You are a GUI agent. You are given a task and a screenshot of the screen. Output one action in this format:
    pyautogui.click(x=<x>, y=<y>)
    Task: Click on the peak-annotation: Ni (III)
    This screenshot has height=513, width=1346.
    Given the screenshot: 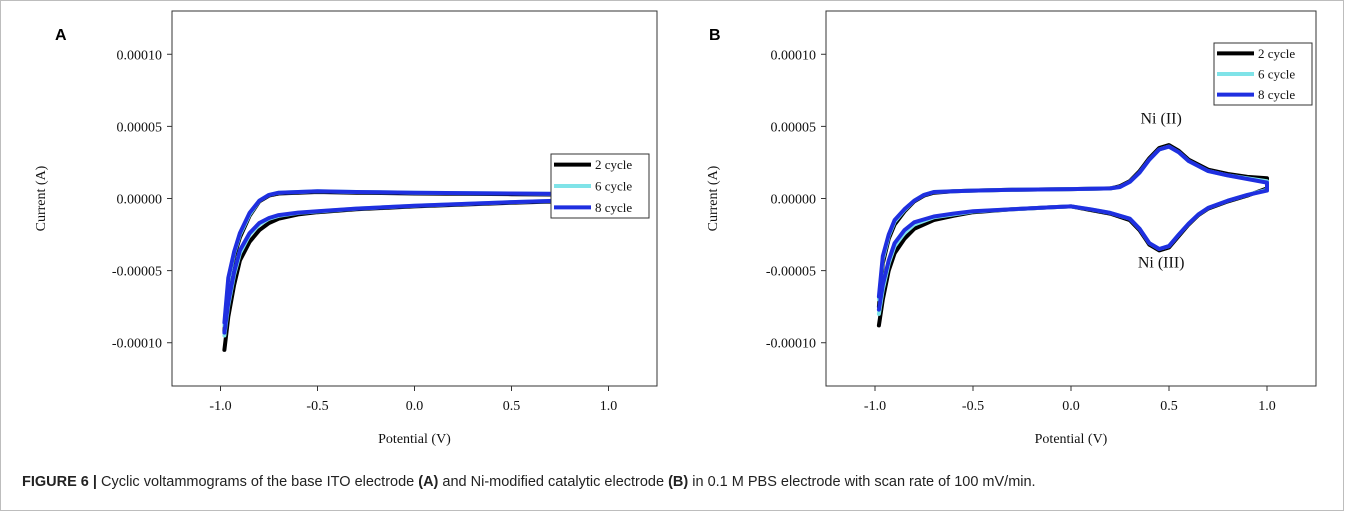 What is the action you would take?
    pyautogui.click(x=1161, y=263)
    